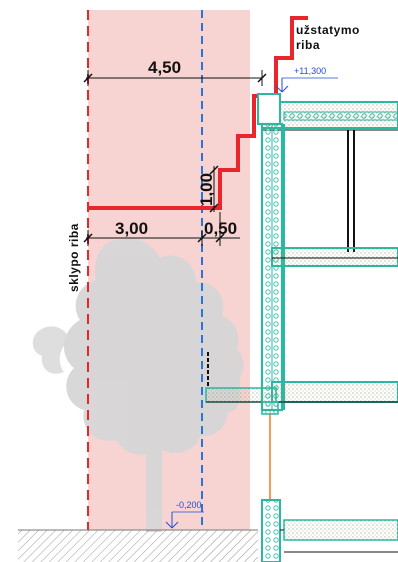  Describe the element at coordinates (138, 546) in the screenshot. I see `ground-hatch` at that location.